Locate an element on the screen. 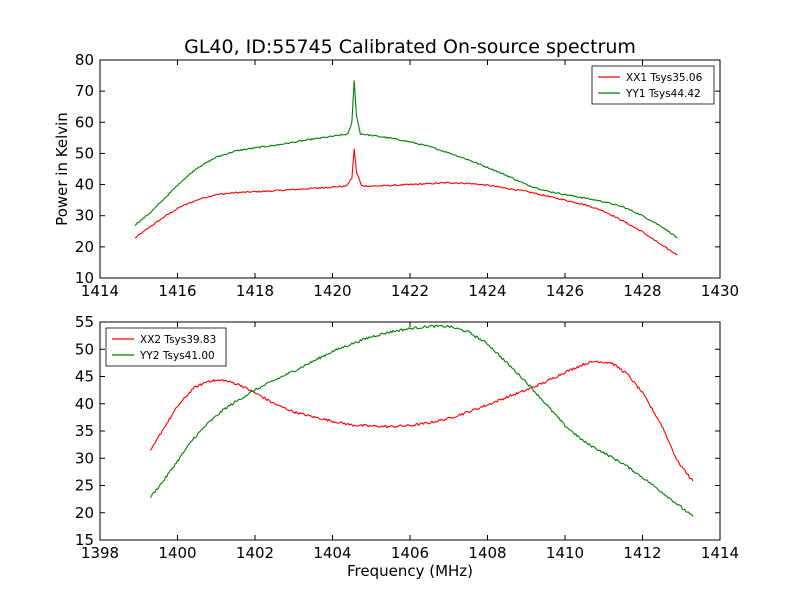  y-tick-label: 45 is located at coordinates (84, 377).